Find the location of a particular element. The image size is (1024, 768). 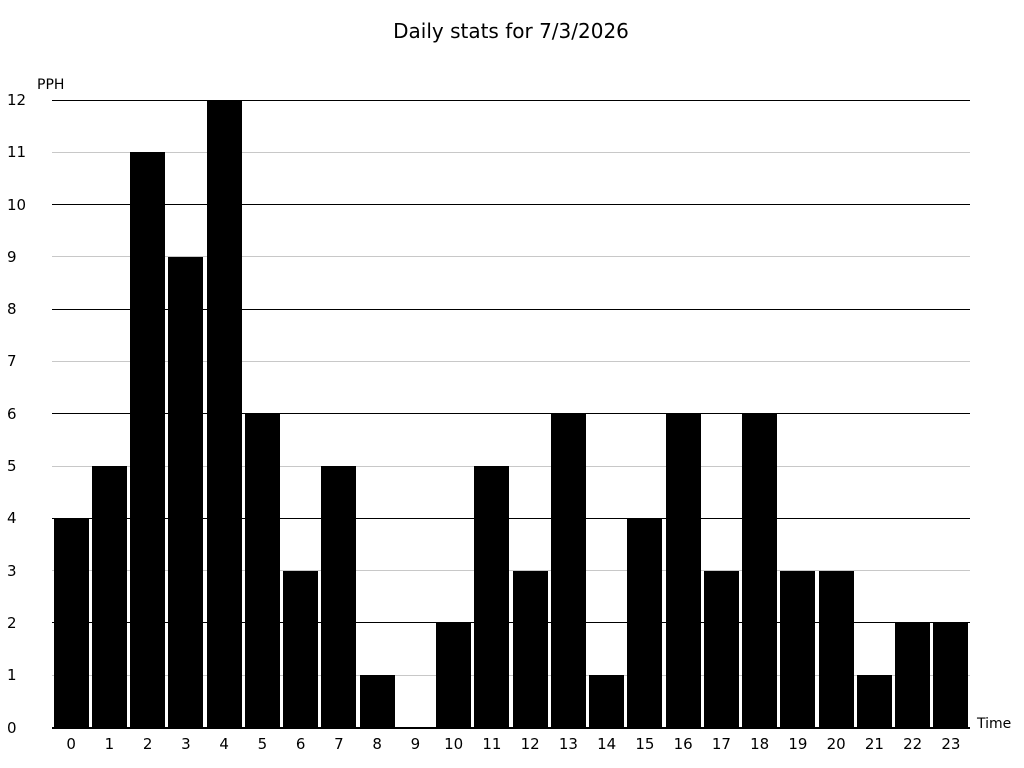

x-tick-label-23: 23 is located at coordinates (951, 744).